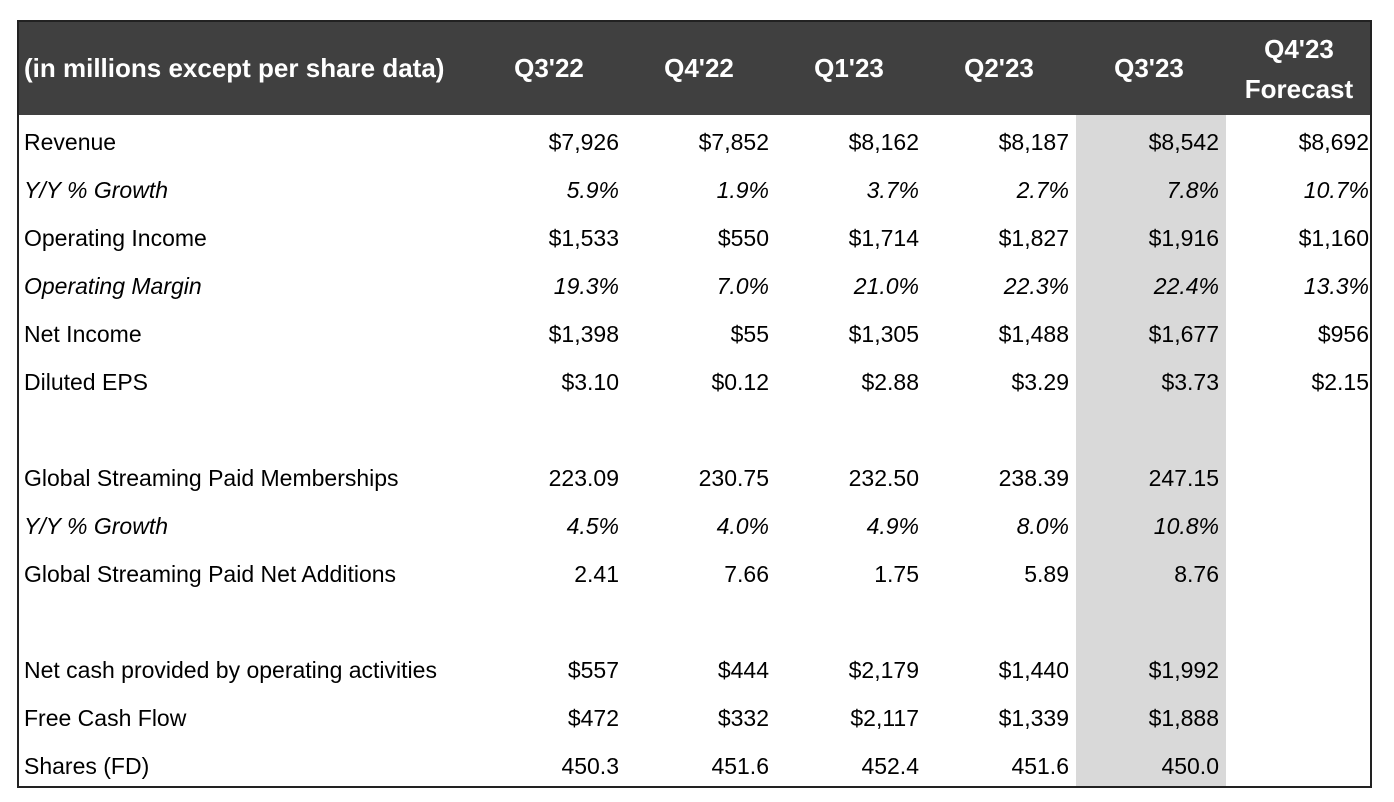 This screenshot has width=1394, height=802. Describe the element at coordinates (115, 237) in the screenshot. I see `row-label: Operating Income` at that location.